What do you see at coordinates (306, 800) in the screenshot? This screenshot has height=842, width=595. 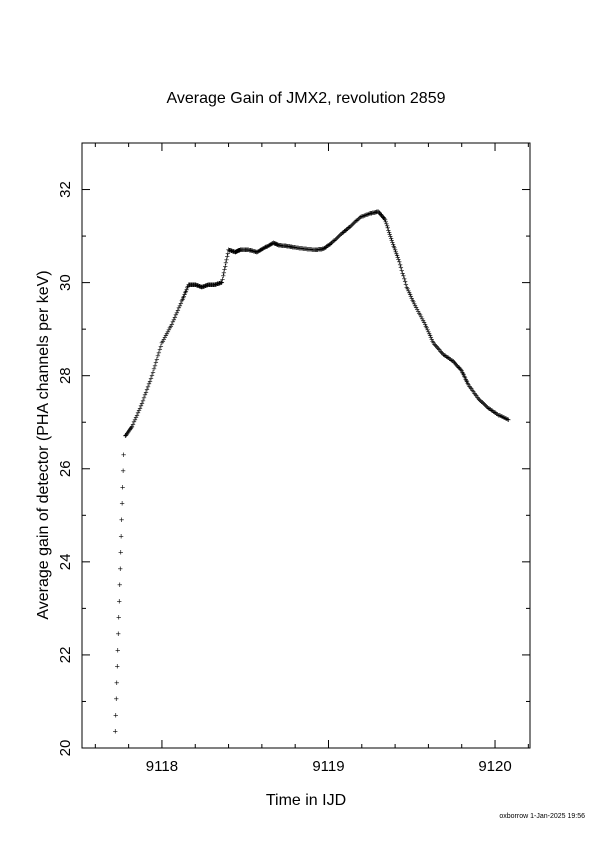 I see `x-axis-label: Time in IJD` at bounding box center [306, 800].